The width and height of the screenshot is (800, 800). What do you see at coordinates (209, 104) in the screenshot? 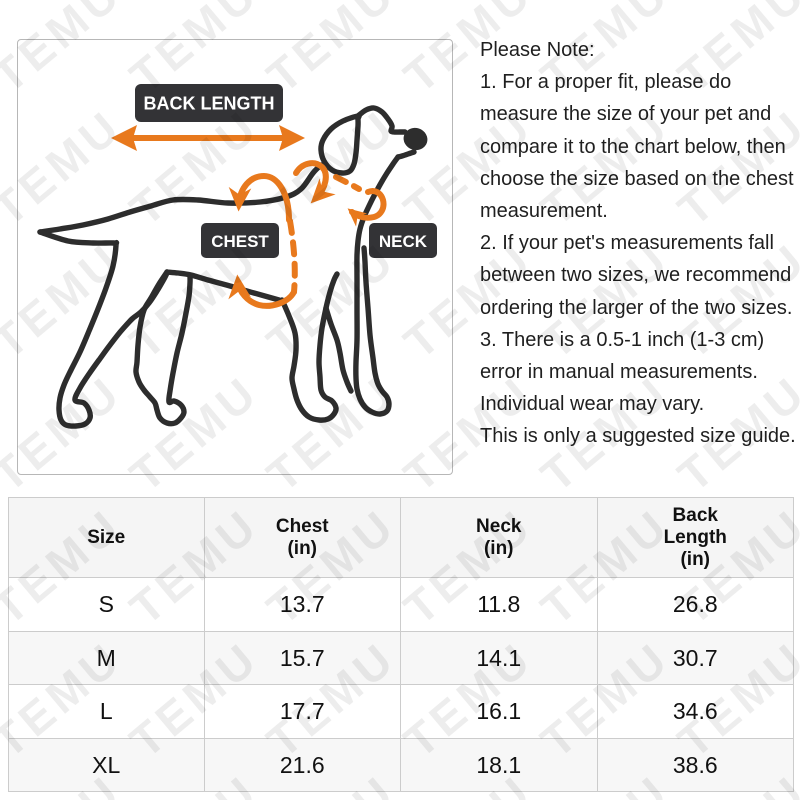
I see `svg-text: BACK LENGTH` at bounding box center [209, 104].